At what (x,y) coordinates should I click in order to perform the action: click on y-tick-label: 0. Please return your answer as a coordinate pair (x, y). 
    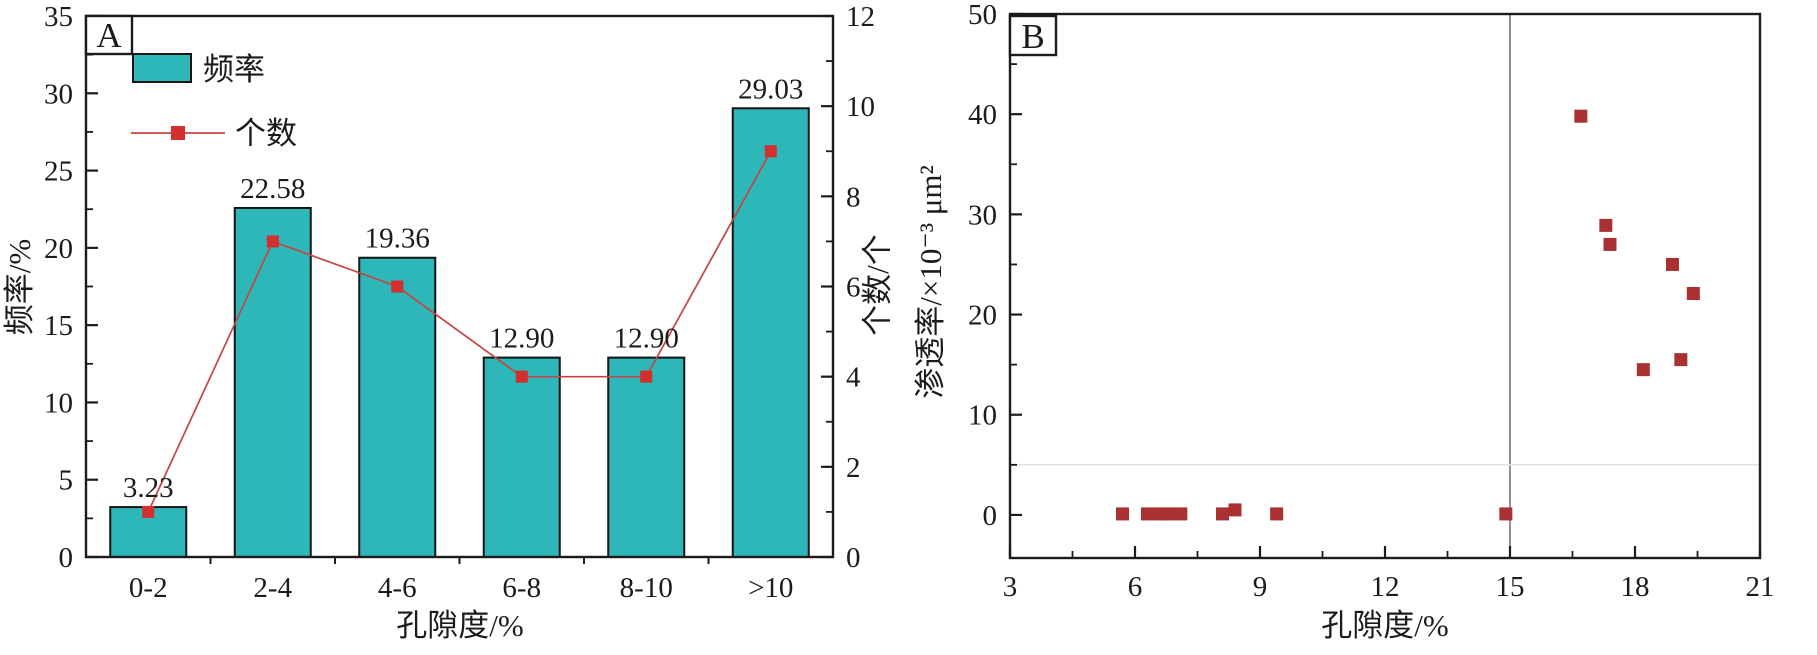
    Looking at the image, I should click on (990, 516).